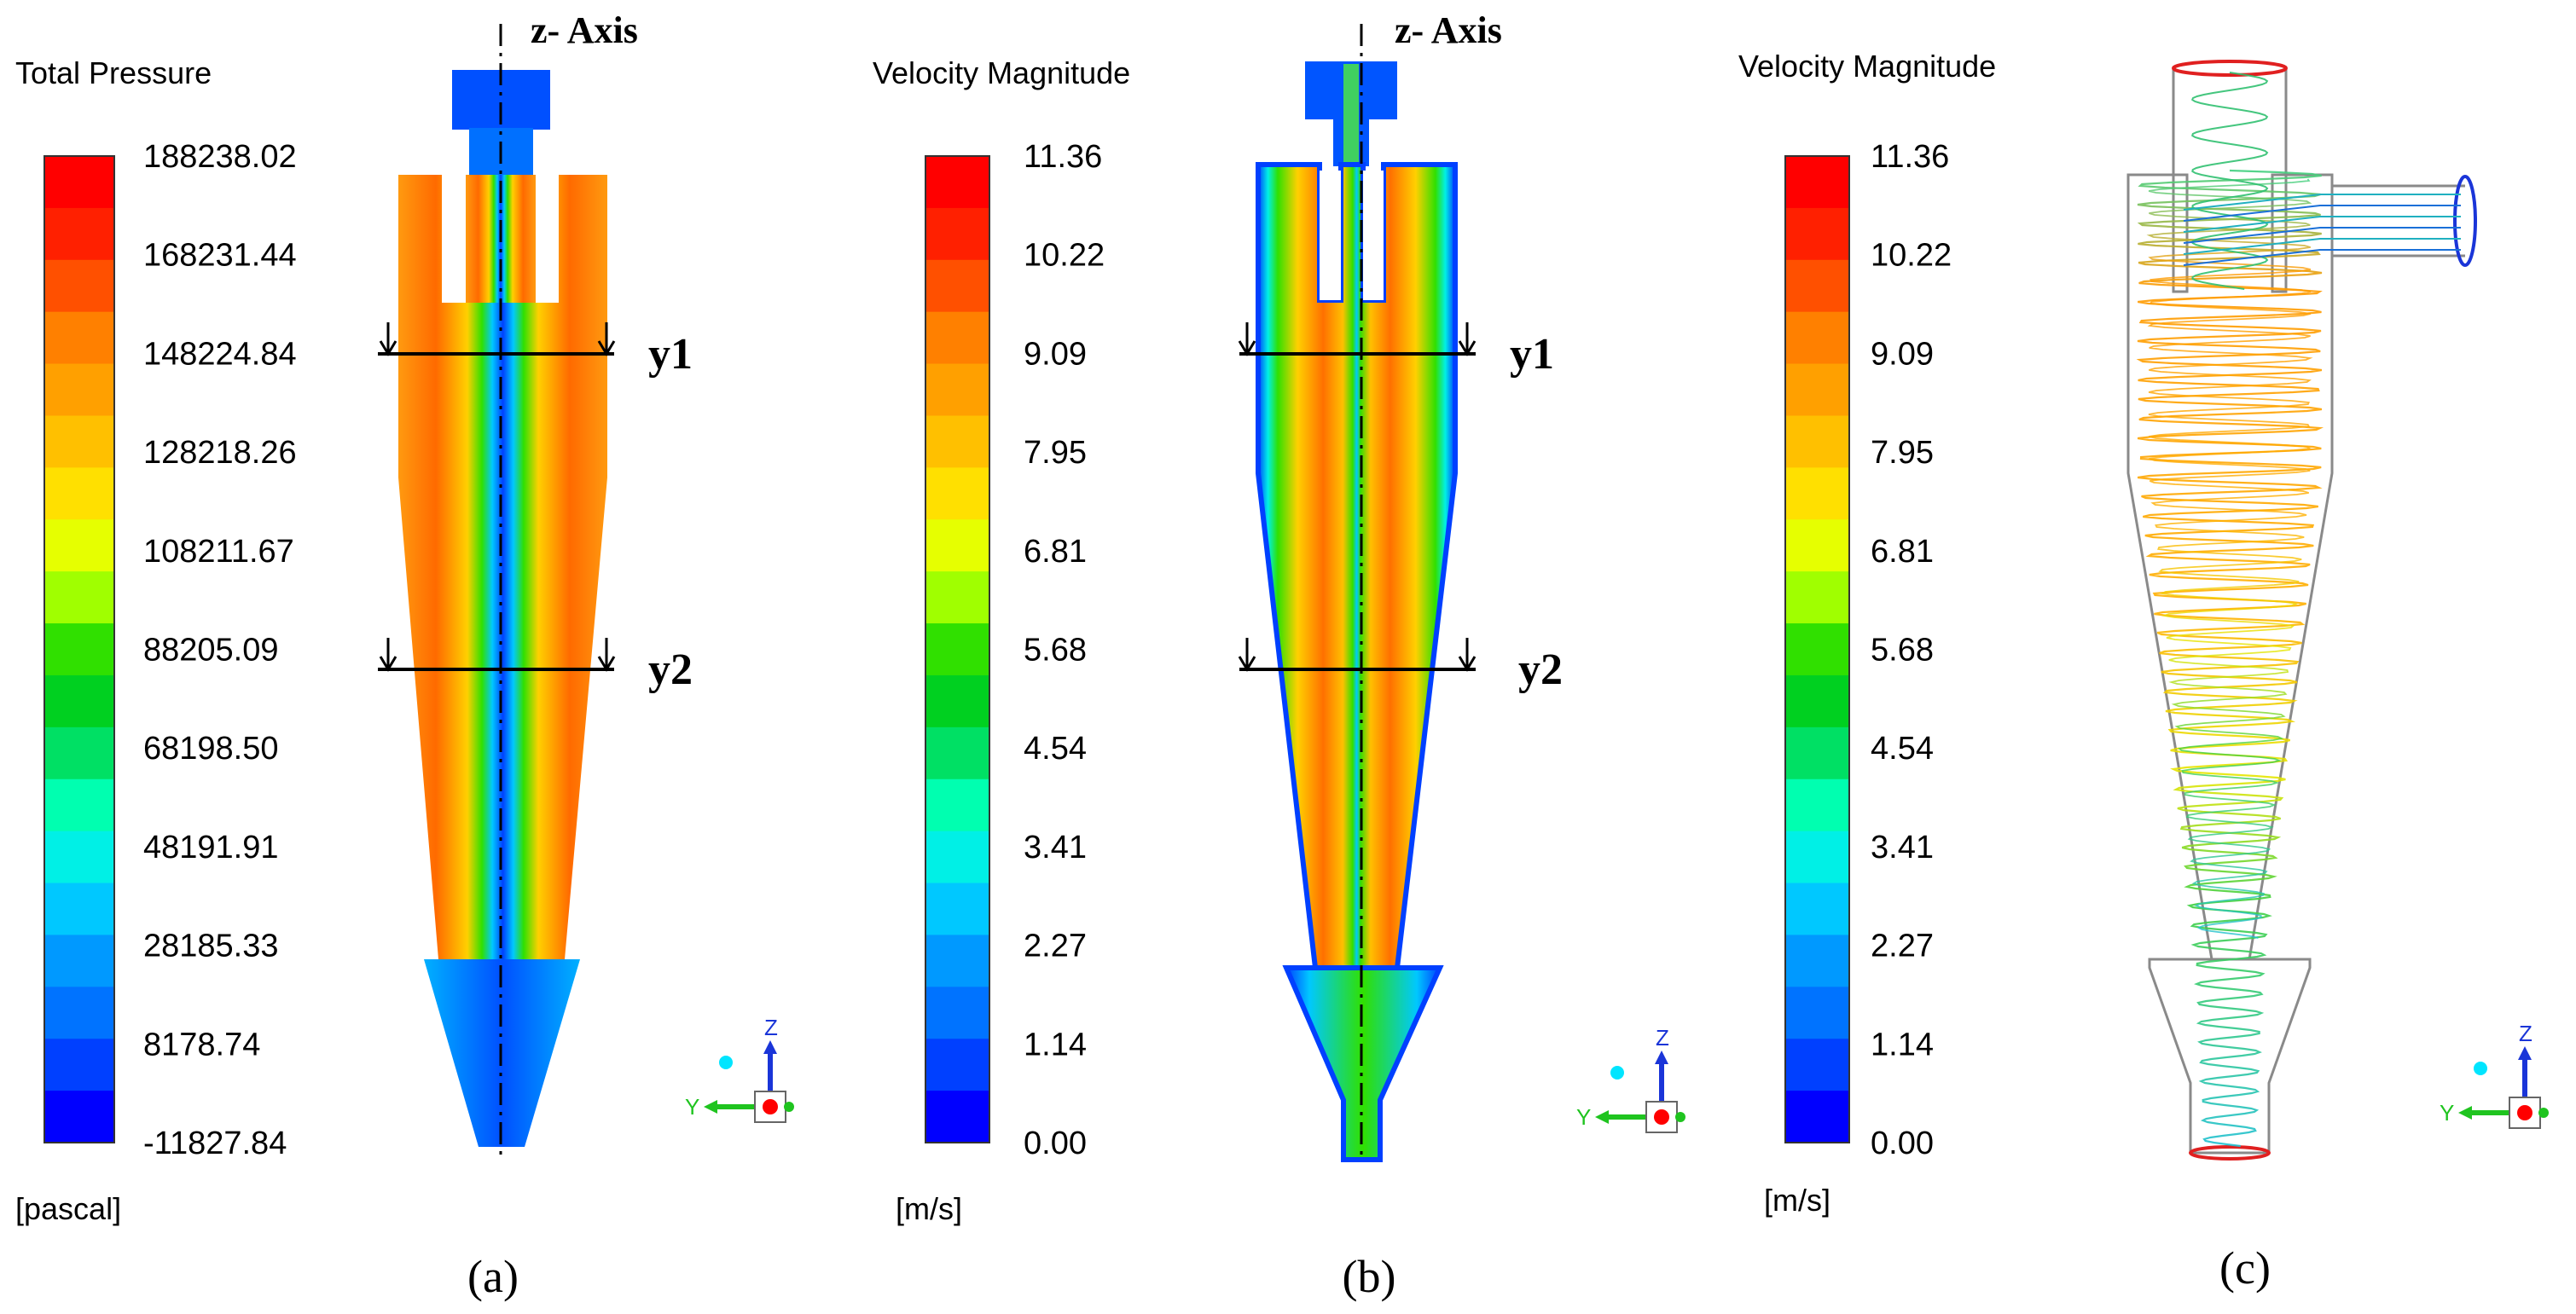 This screenshot has height=1314, width=2576. Describe the element at coordinates (2230, 1153) in the screenshot. I see `bottom-outlet-ellipse` at that location.